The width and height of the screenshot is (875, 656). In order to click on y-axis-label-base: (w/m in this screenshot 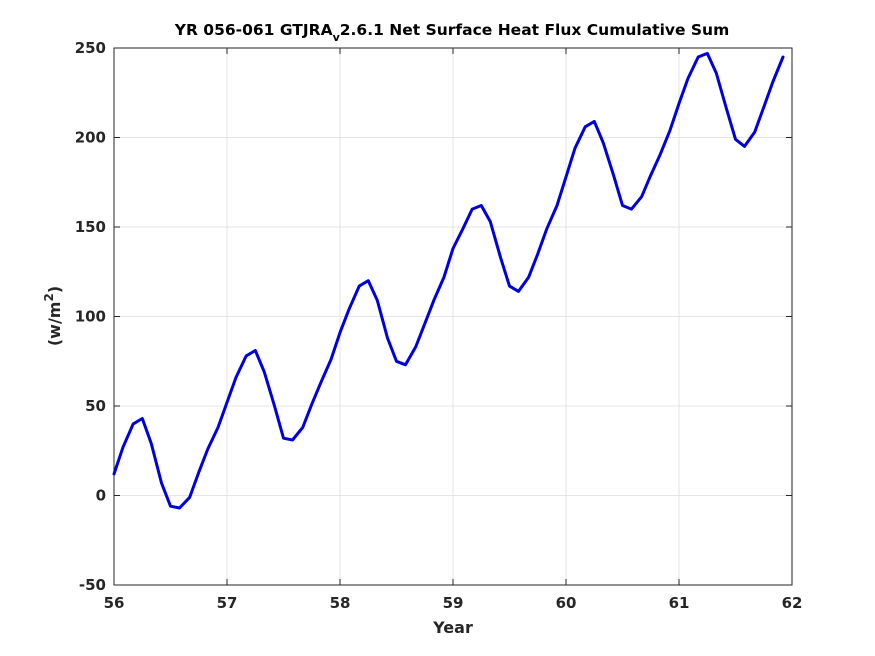, I will do `click(54, 324)`.